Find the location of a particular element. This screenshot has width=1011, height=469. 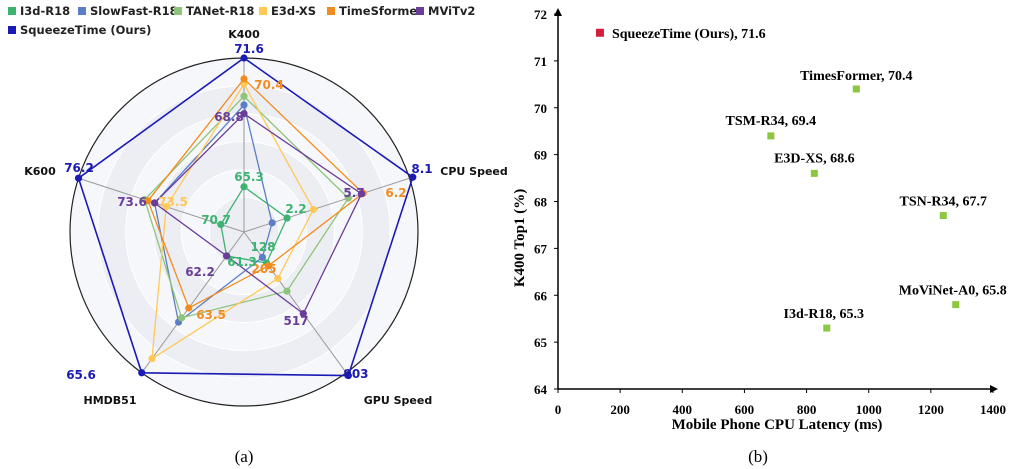

y-axis-label: K400 Top1 (%) is located at coordinates (520, 238).